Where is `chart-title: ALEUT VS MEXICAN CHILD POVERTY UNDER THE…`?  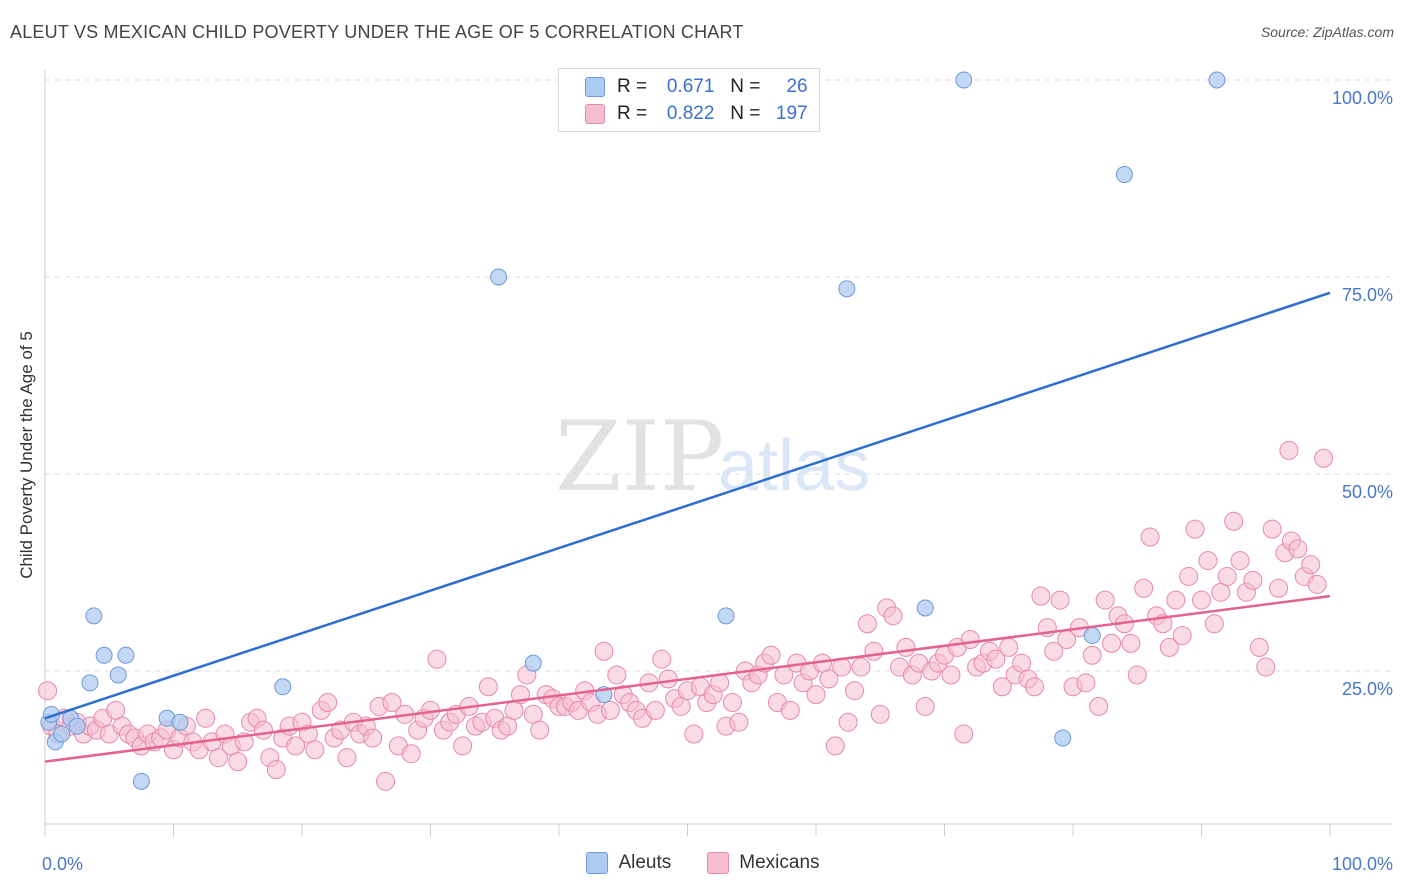
chart-title: ALEUT VS MEXICAN CHILD POVERTY UNDER THE… is located at coordinates (377, 32).